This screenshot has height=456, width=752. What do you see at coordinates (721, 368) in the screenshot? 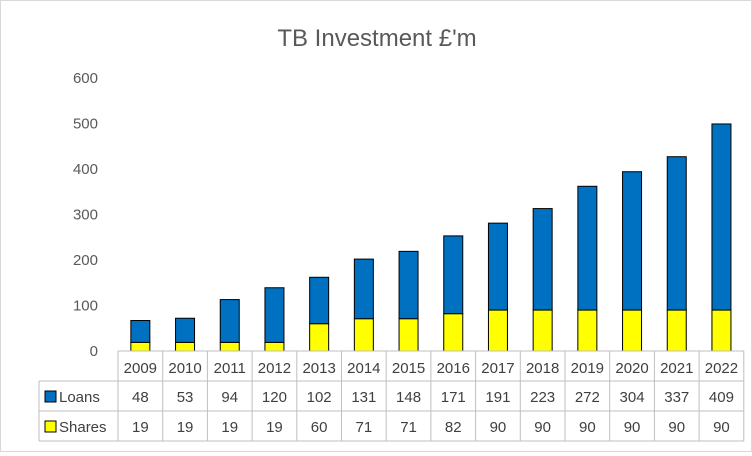
I see `x-tick-label: 2022` at bounding box center [721, 368].